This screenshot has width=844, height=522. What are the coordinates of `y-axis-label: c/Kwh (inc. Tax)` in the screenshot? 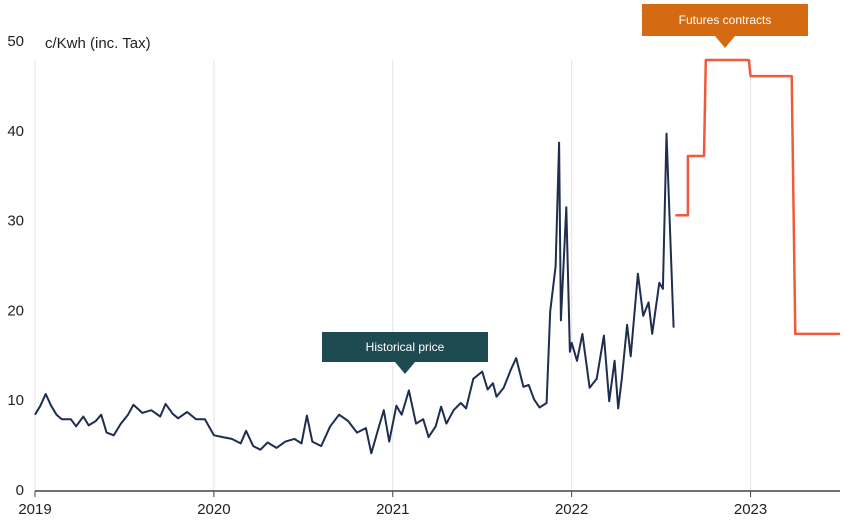 It's located at (98, 43).